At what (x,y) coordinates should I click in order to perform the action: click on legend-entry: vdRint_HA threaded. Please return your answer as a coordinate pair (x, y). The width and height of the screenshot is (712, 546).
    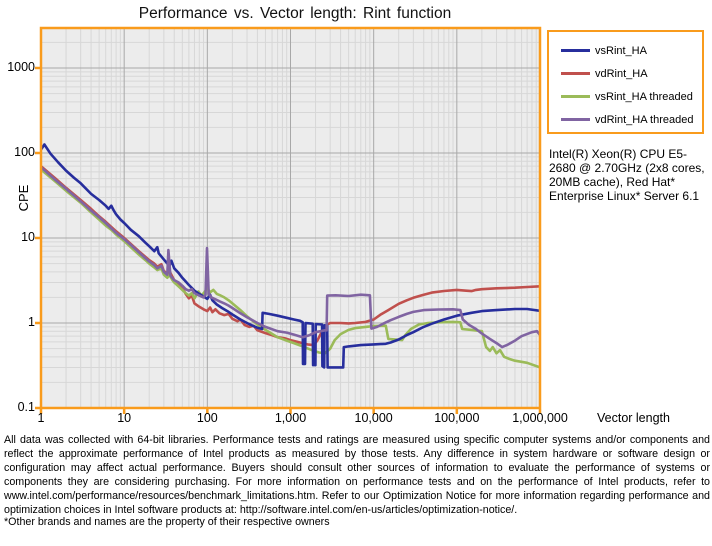
    Looking at the image, I should click on (631, 119).